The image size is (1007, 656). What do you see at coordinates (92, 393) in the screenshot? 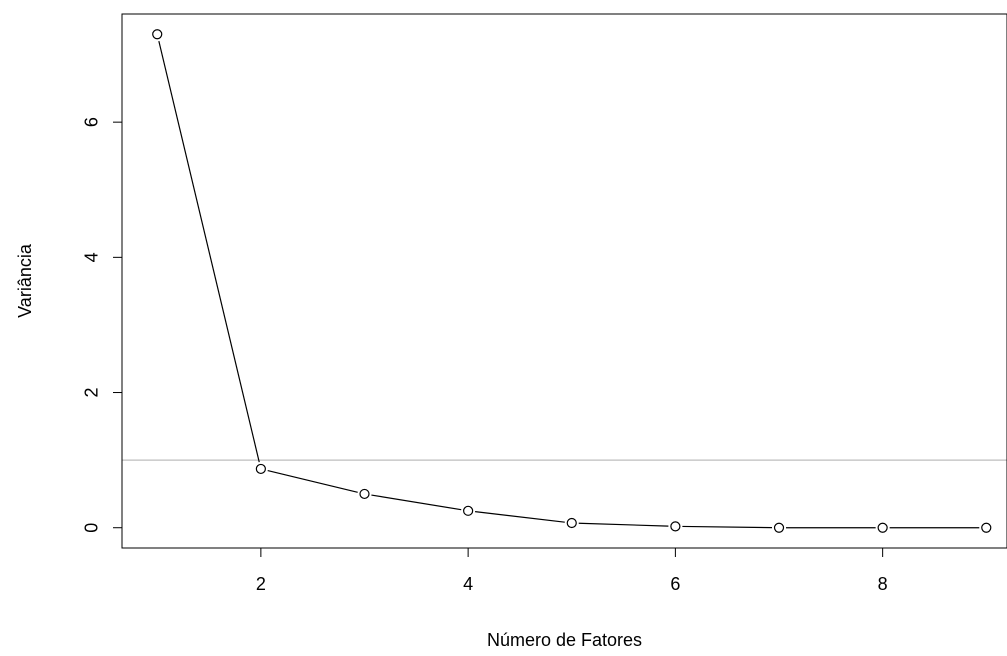
I see `y-tick-label: 2` at bounding box center [92, 393].